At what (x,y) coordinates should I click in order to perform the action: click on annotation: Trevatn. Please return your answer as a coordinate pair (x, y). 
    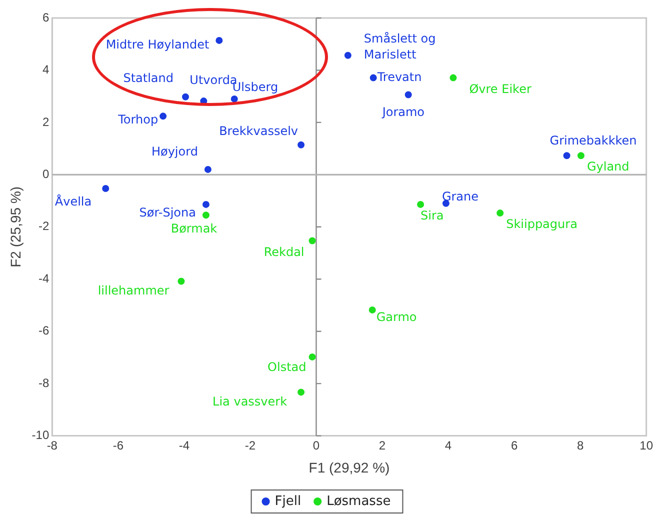
    Looking at the image, I should click on (399, 77).